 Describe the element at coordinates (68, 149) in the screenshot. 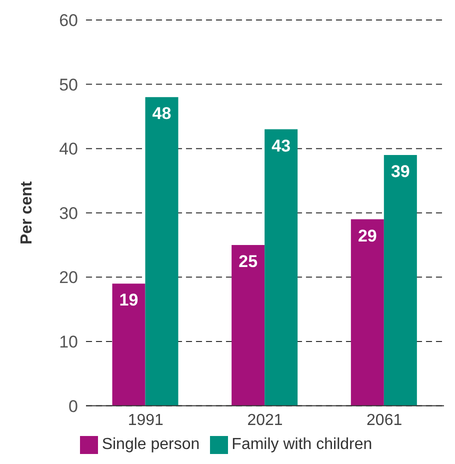

I see `y-tick-label: 40` at that location.